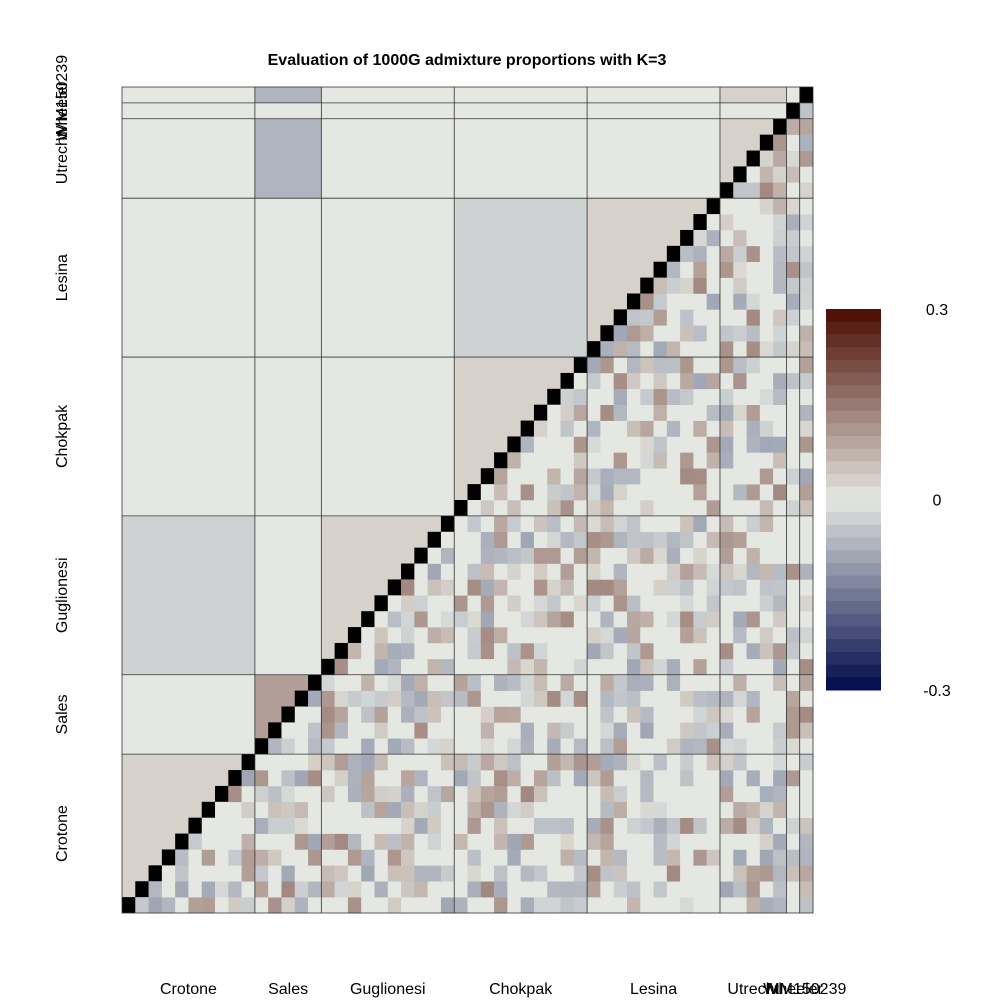 The width and height of the screenshot is (1000, 1005). Describe the element at coordinates (853, 646) in the screenshot. I see `colorbar-swatch` at that location.